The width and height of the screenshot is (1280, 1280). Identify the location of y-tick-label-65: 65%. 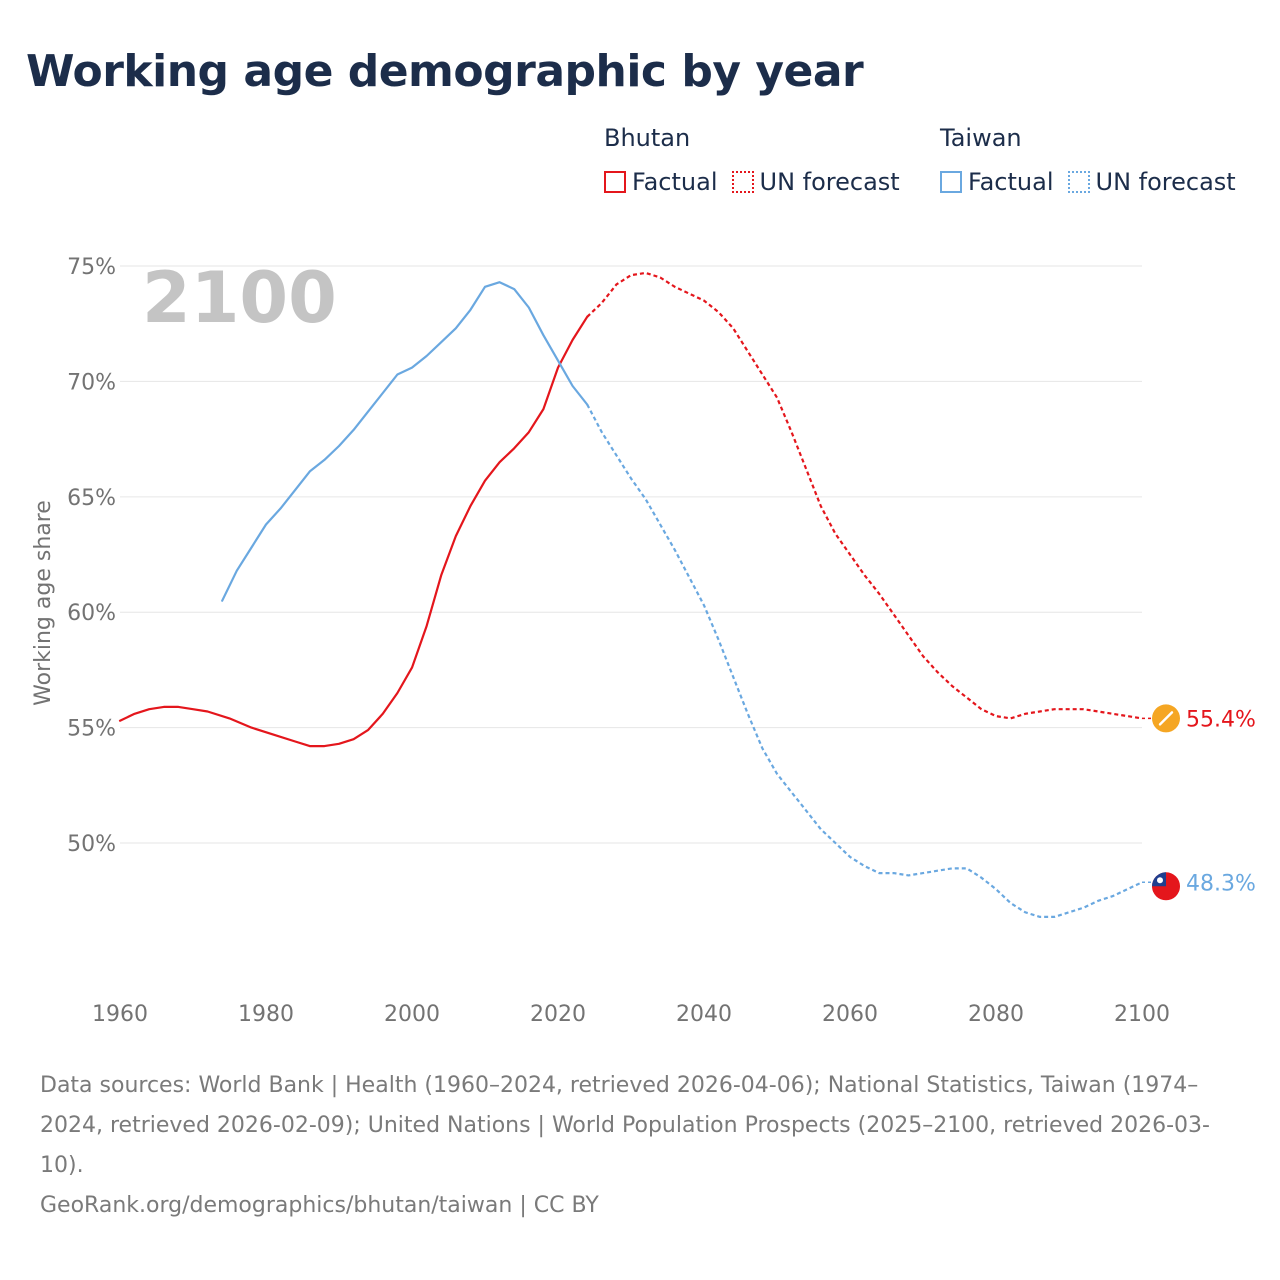
(91, 498).